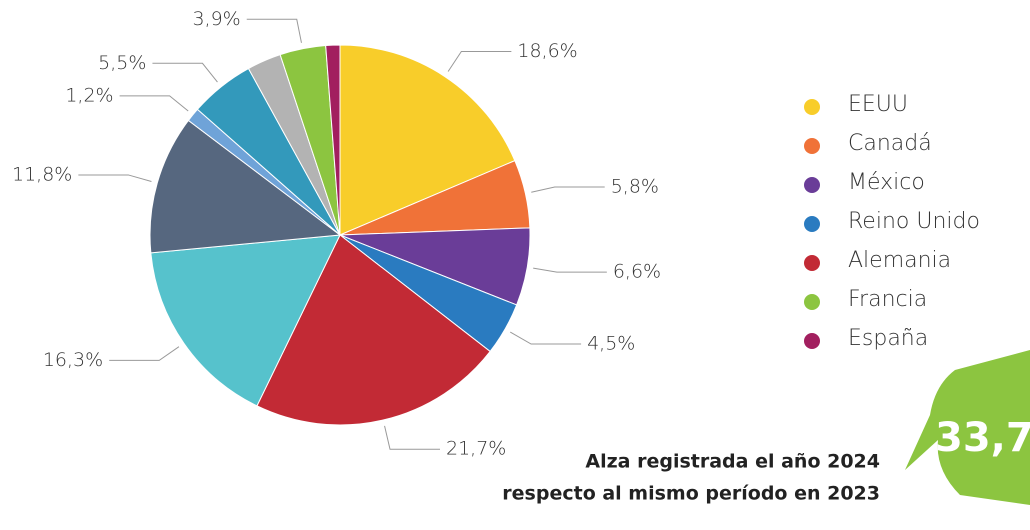 The width and height of the screenshot is (1030, 530). Describe the element at coordinates (878, 104) in the screenshot. I see `legend-label: EEUU` at that location.